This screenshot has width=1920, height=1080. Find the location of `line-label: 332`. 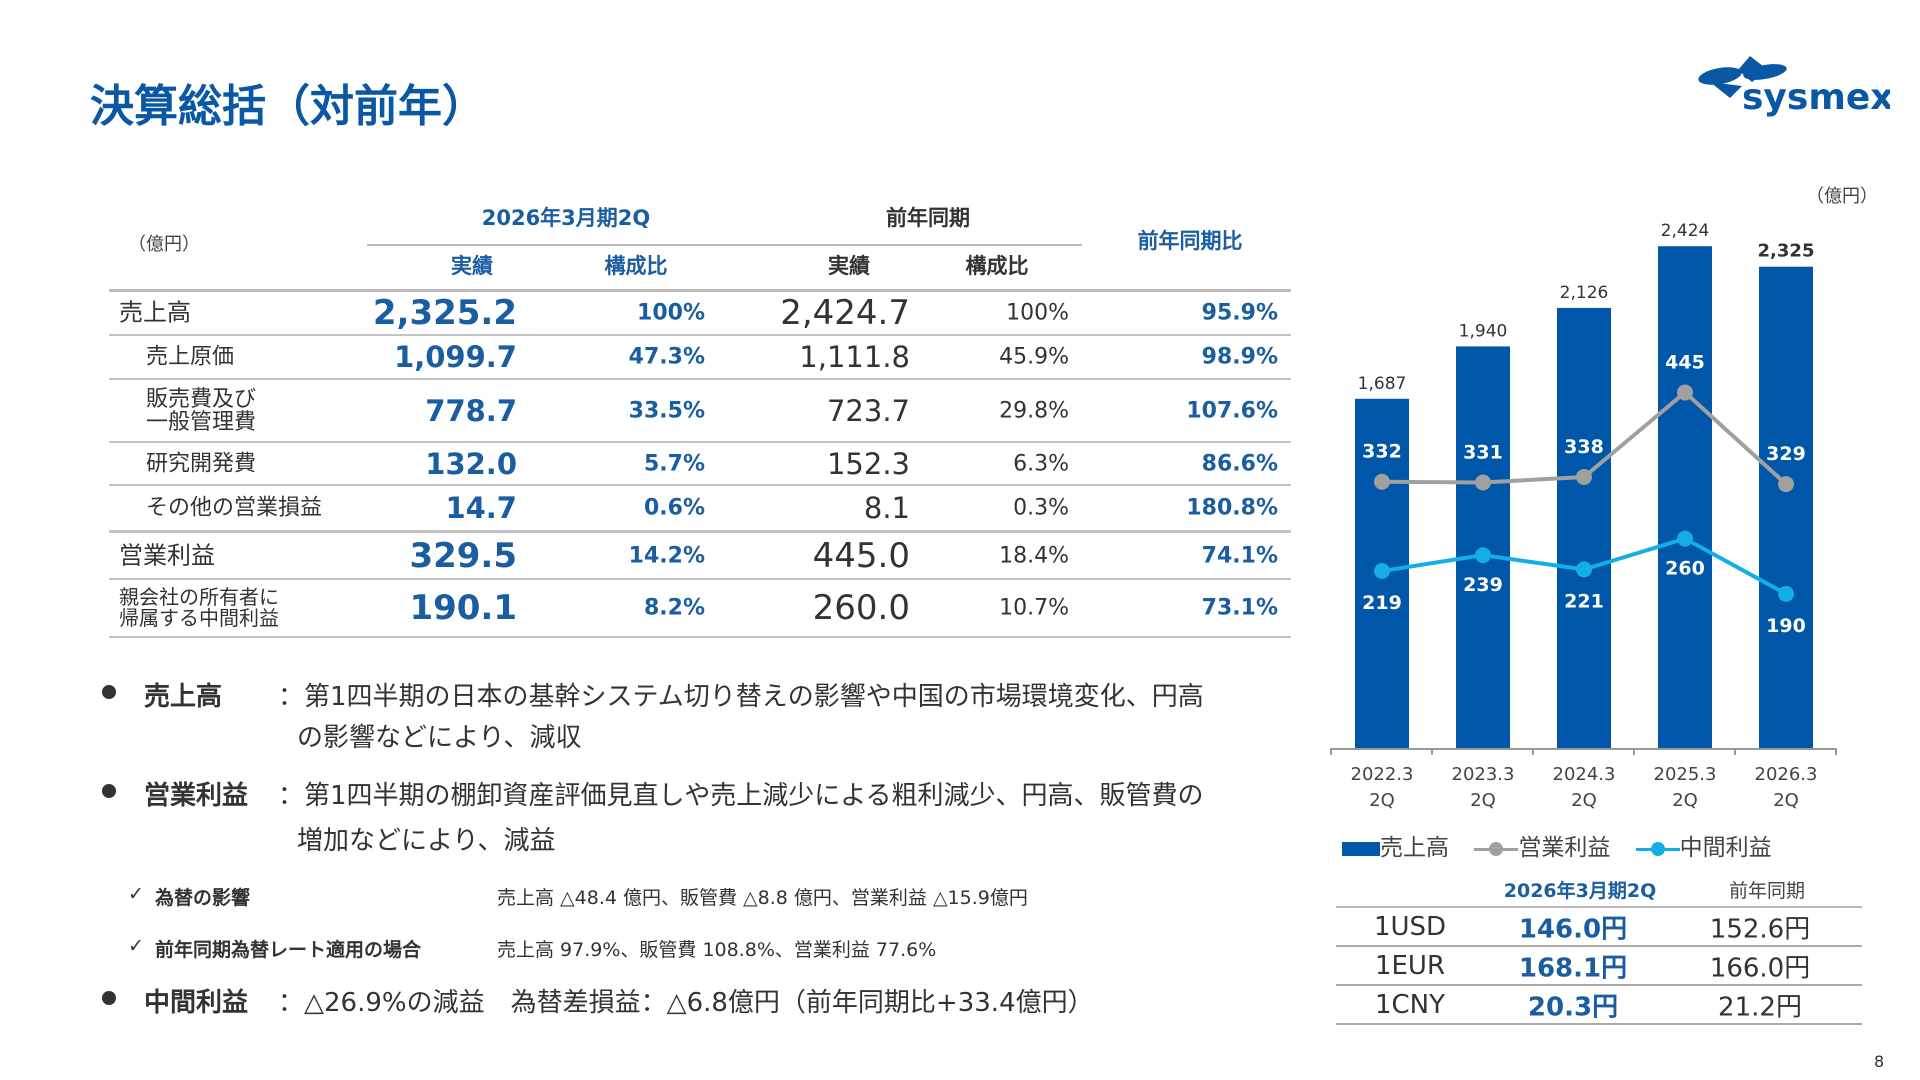

line-label: 332 is located at coordinates (1382, 452).